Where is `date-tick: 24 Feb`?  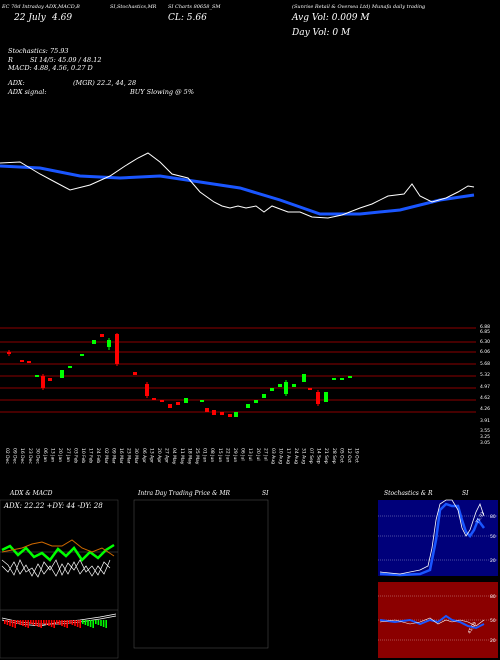 date-tick: 24 Feb is located at coordinates (98, 455).